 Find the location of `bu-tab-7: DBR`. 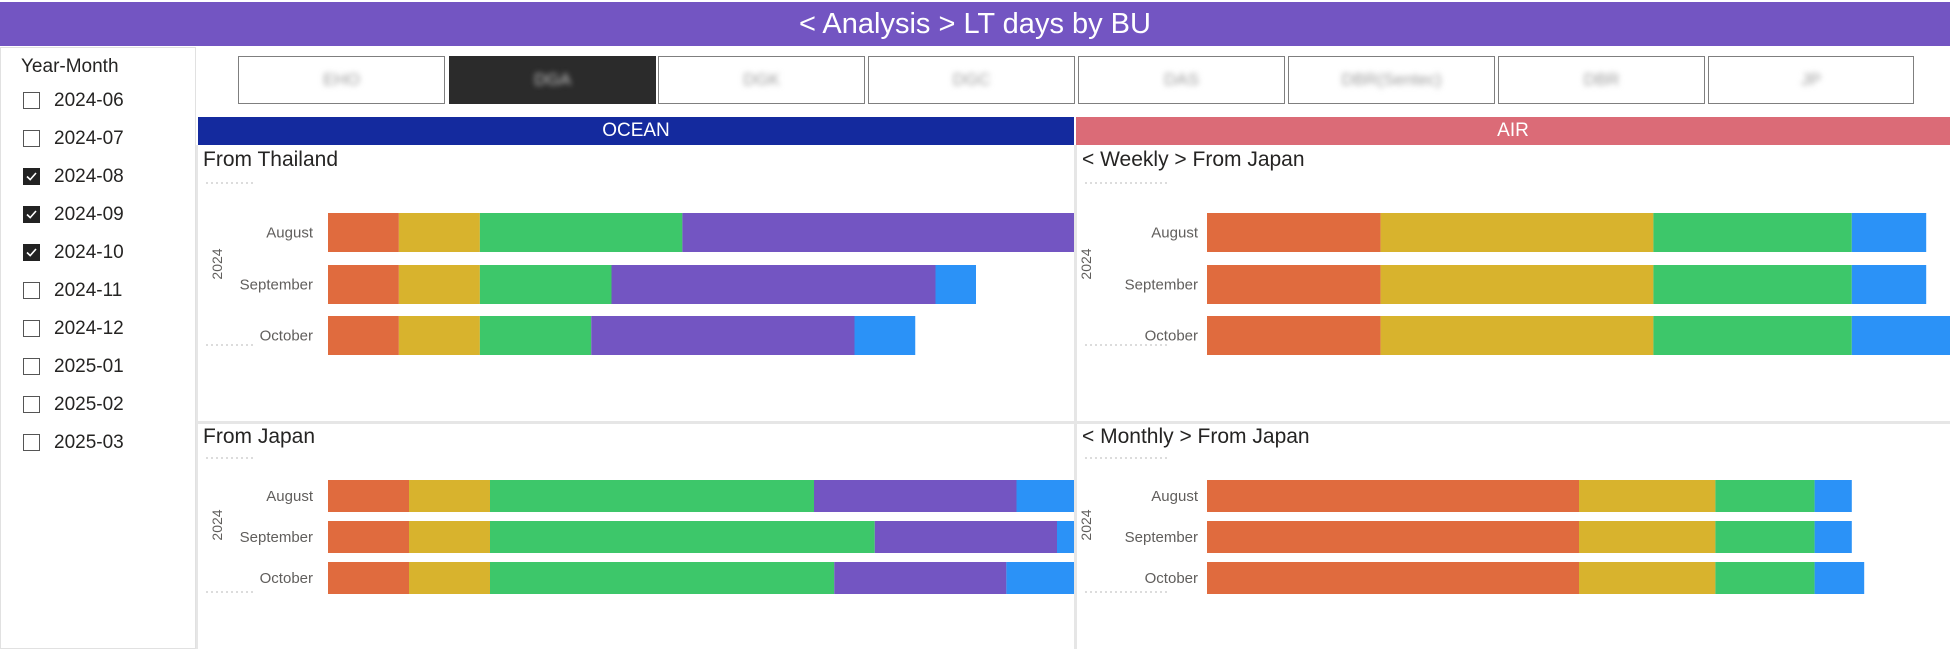

bu-tab-7: DBR is located at coordinates (1601, 80).